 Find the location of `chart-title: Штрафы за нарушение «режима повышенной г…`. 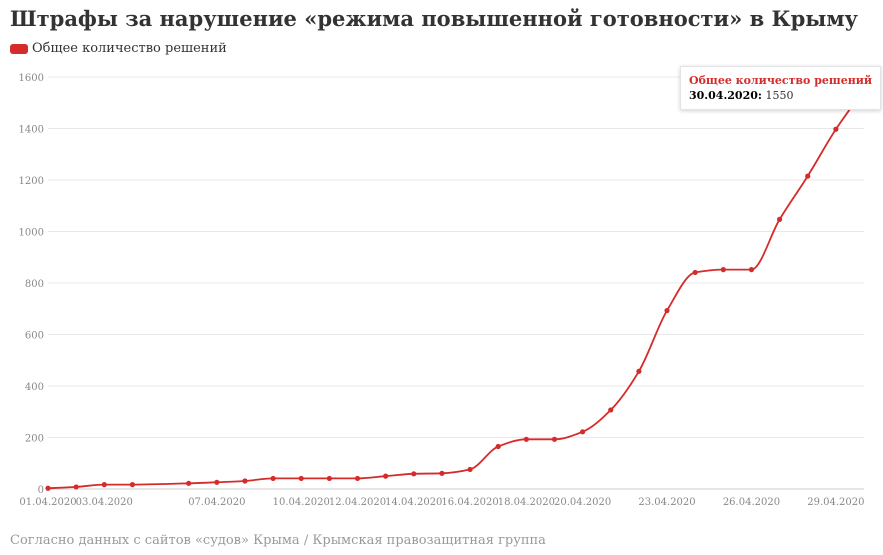

chart-title: Штрафы за нарушение «режима повышенной г… is located at coordinates (434, 18).